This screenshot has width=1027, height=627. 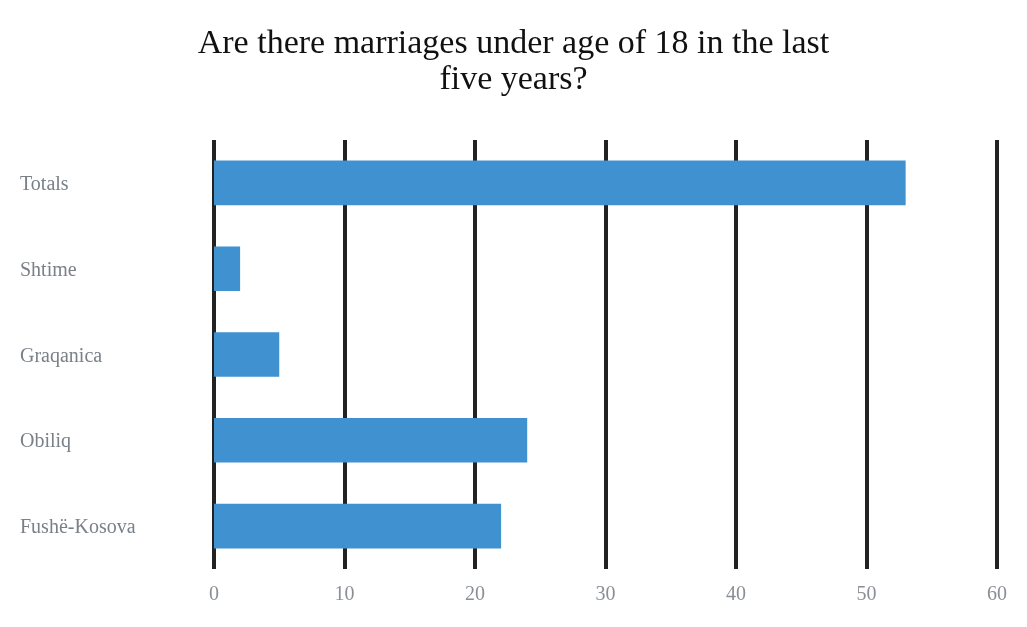 What do you see at coordinates (44, 182) in the screenshot?
I see `y-tick-label: Totals` at bounding box center [44, 182].